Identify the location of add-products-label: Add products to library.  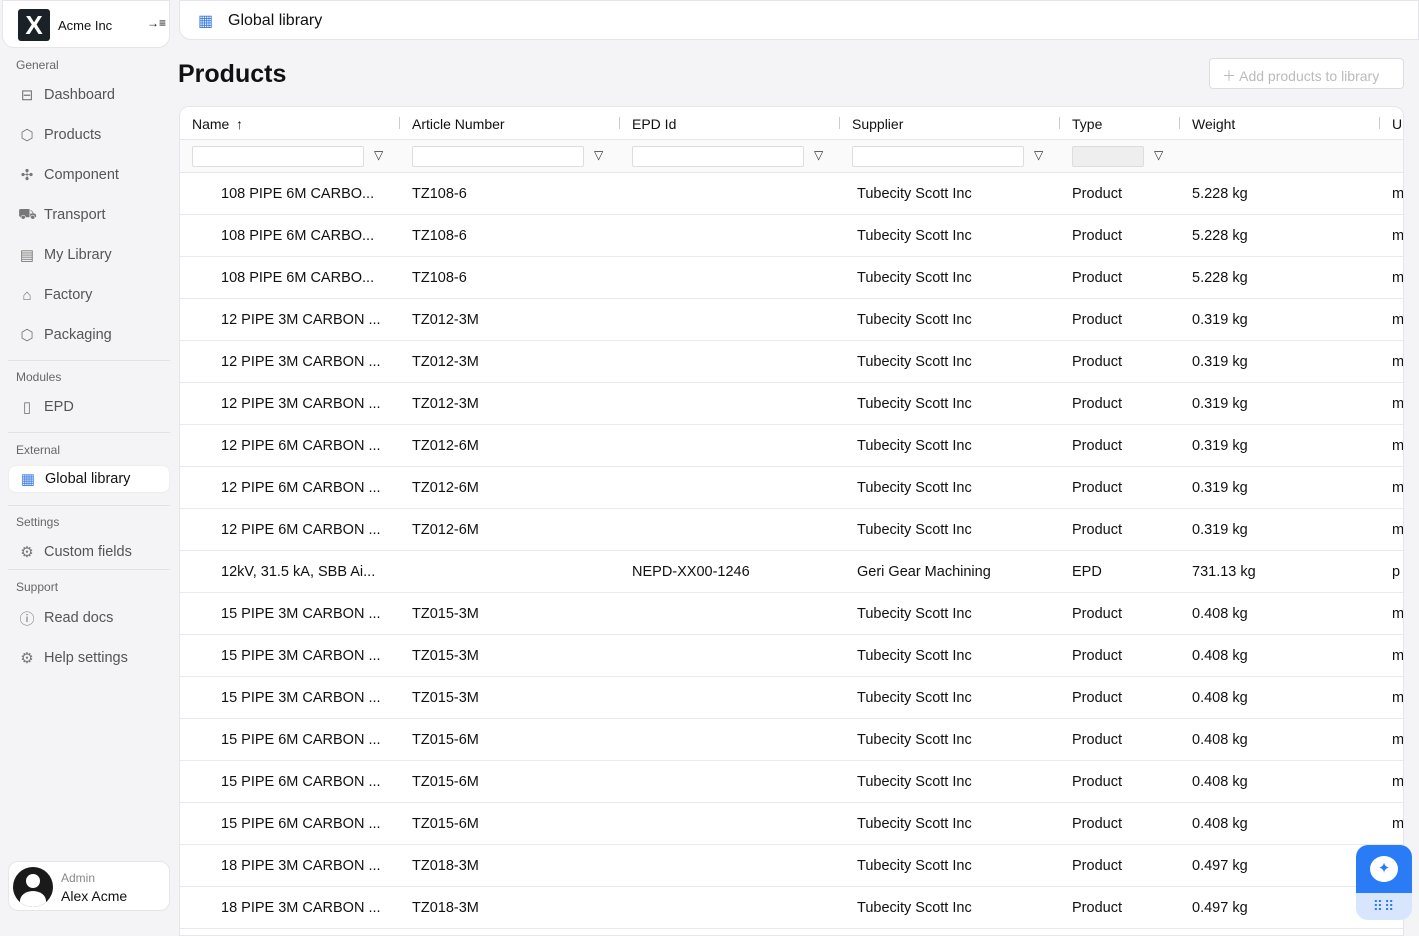
(1309, 76).